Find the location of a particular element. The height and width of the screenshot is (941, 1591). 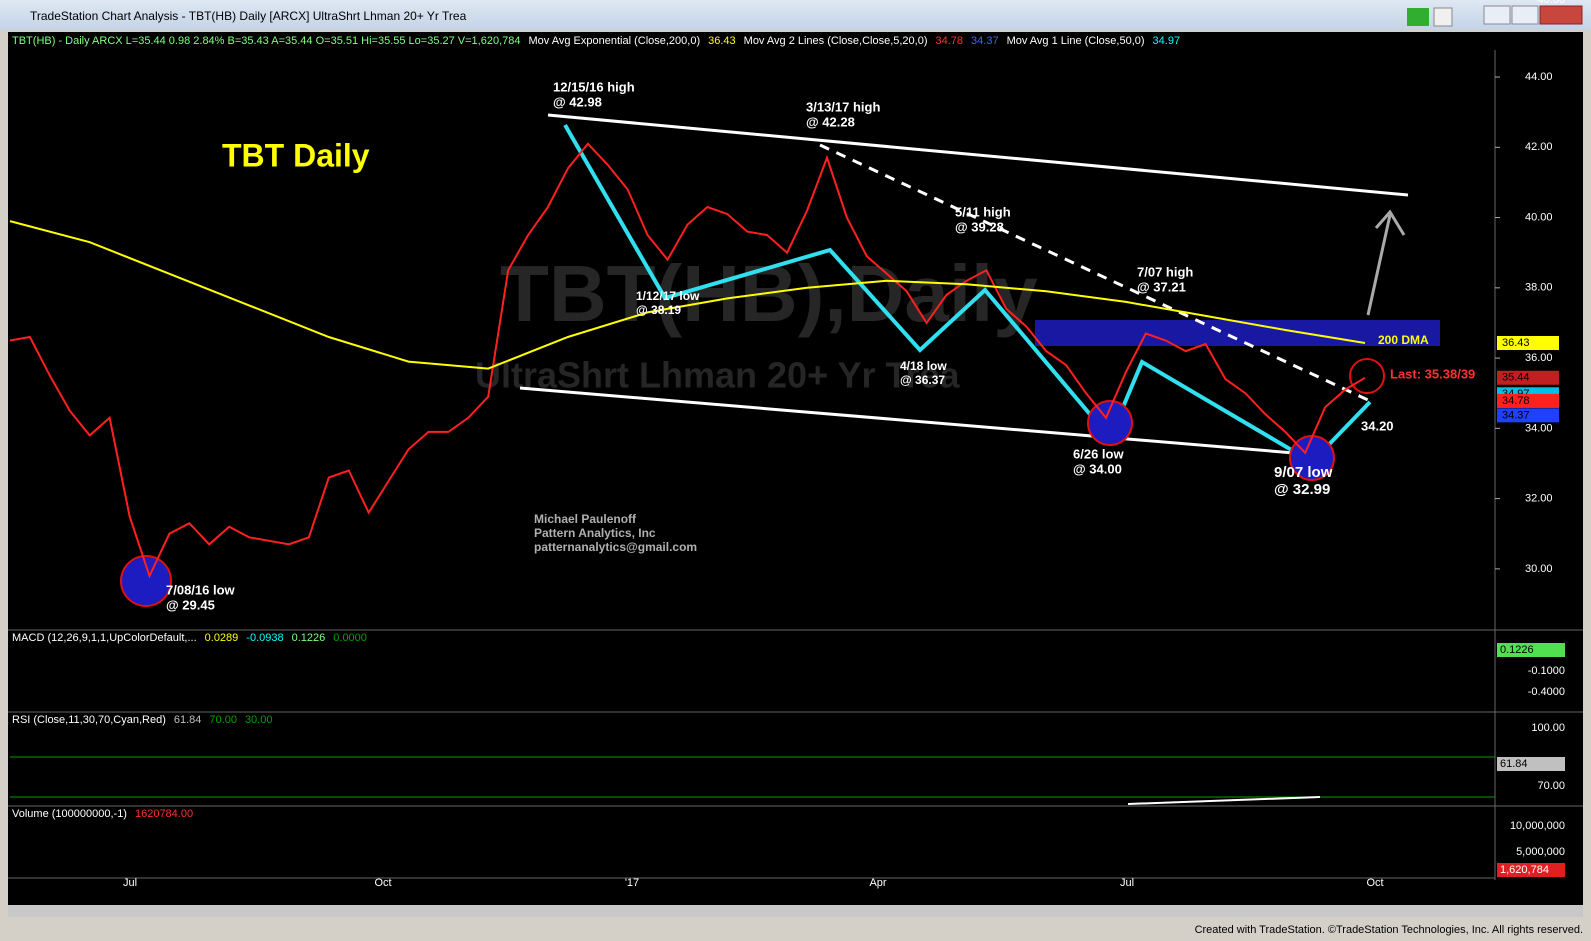

indicator-badge-label: 0.1226 is located at coordinates (1517, 650).